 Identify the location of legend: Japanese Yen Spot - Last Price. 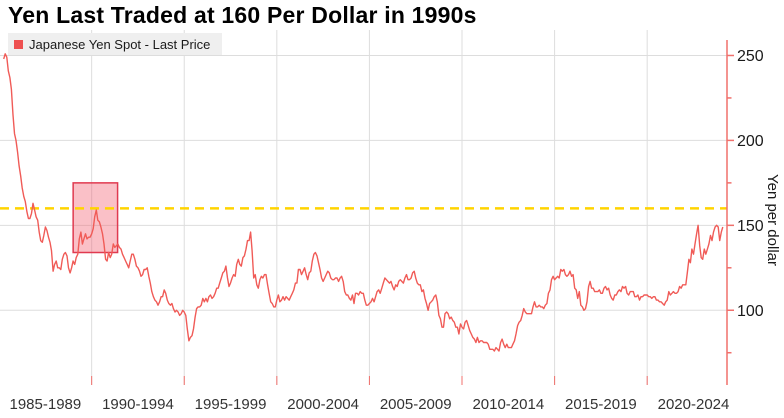
(115, 44).